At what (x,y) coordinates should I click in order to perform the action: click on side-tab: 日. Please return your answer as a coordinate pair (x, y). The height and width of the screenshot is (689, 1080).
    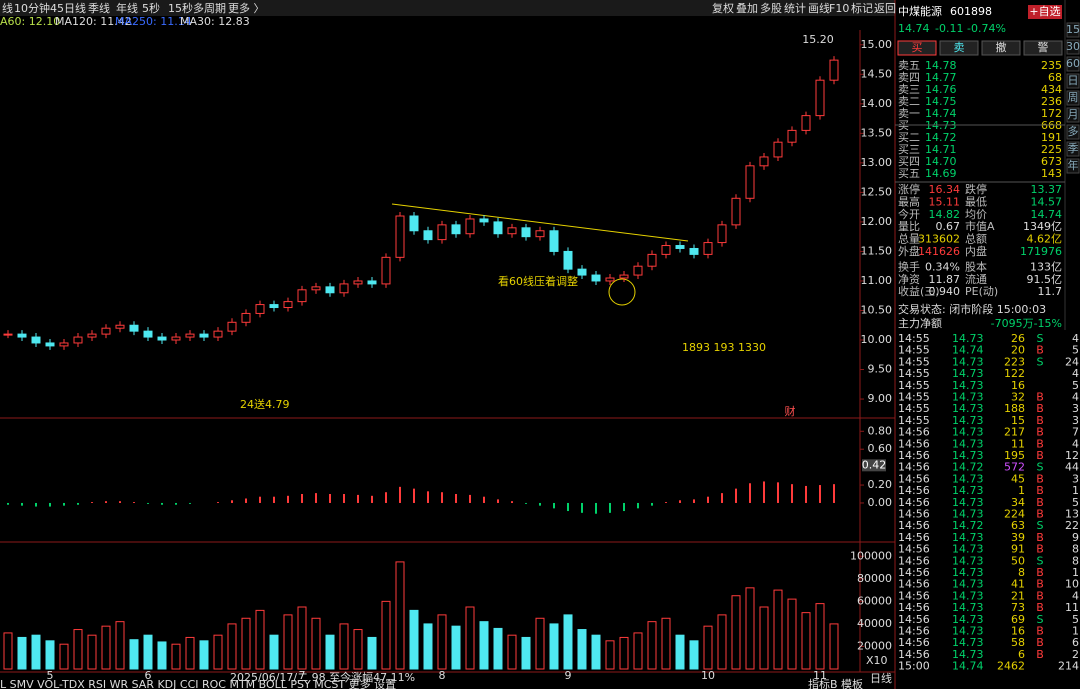
    Looking at the image, I should click on (1073, 80).